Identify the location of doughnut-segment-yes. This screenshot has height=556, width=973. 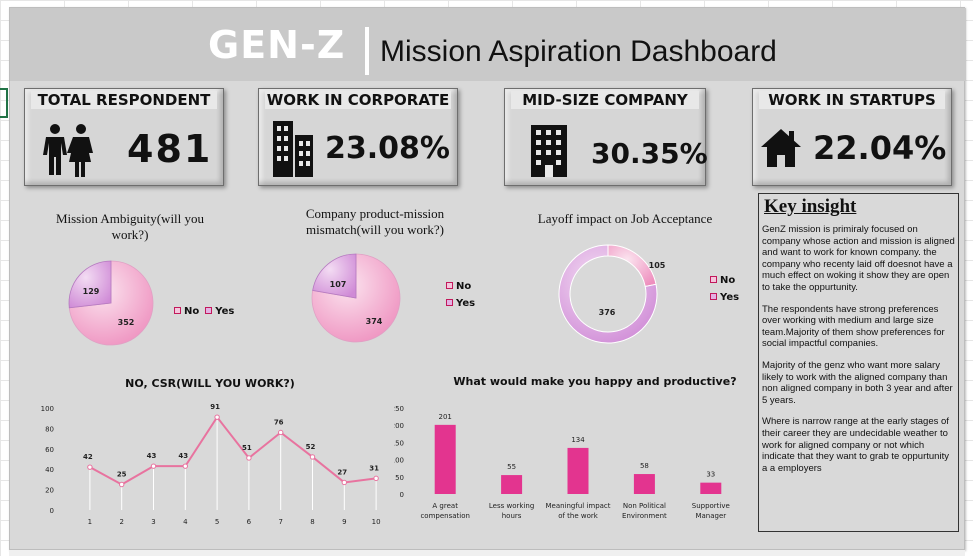
(608, 294).